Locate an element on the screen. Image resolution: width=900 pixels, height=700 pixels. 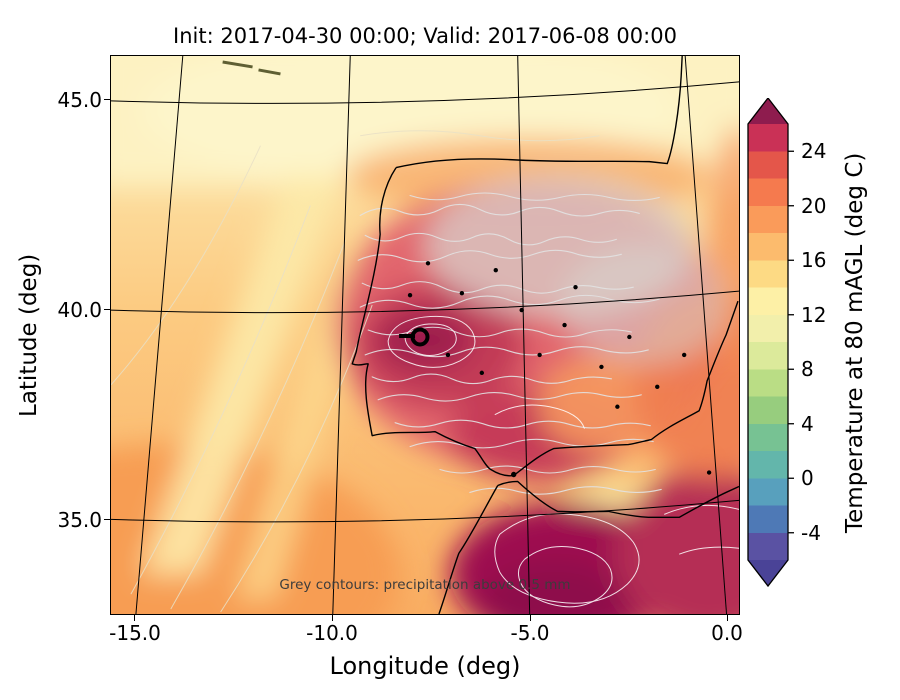
city-dots is located at coordinates (559, 368).